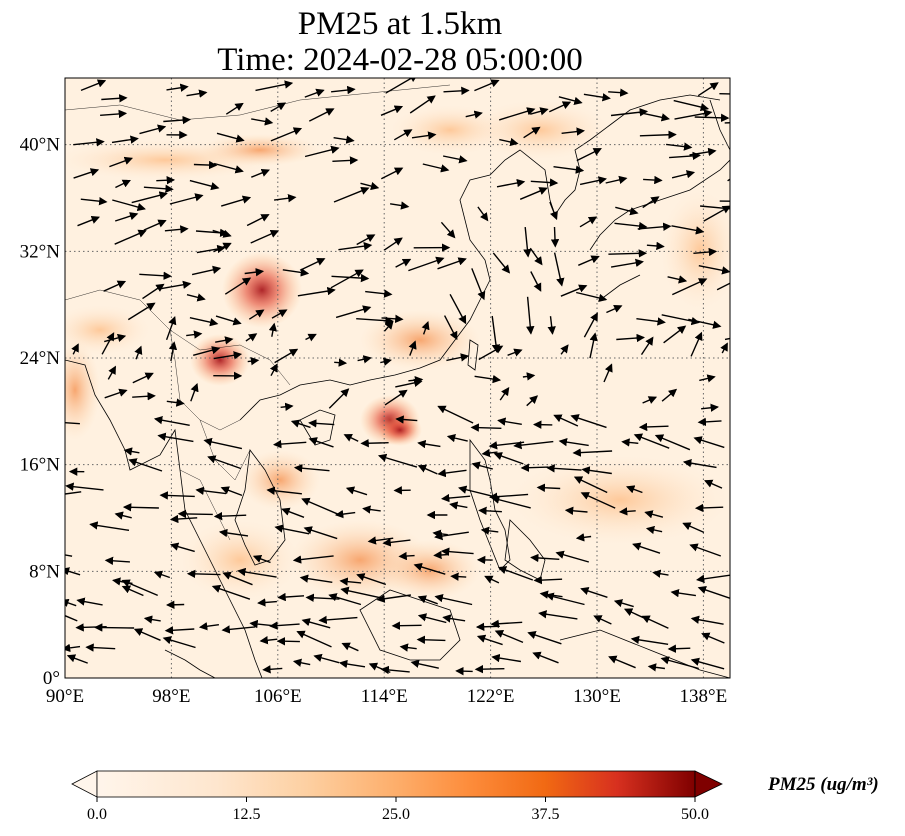 The width and height of the screenshot is (905, 836). What do you see at coordinates (247, 814) in the screenshot?
I see `colorbar-tick-label: 12.5` at bounding box center [247, 814].